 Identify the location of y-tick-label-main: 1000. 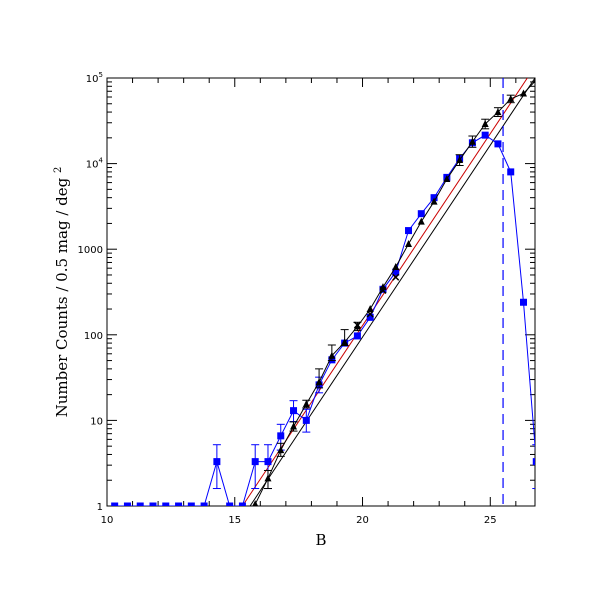
(90, 250).